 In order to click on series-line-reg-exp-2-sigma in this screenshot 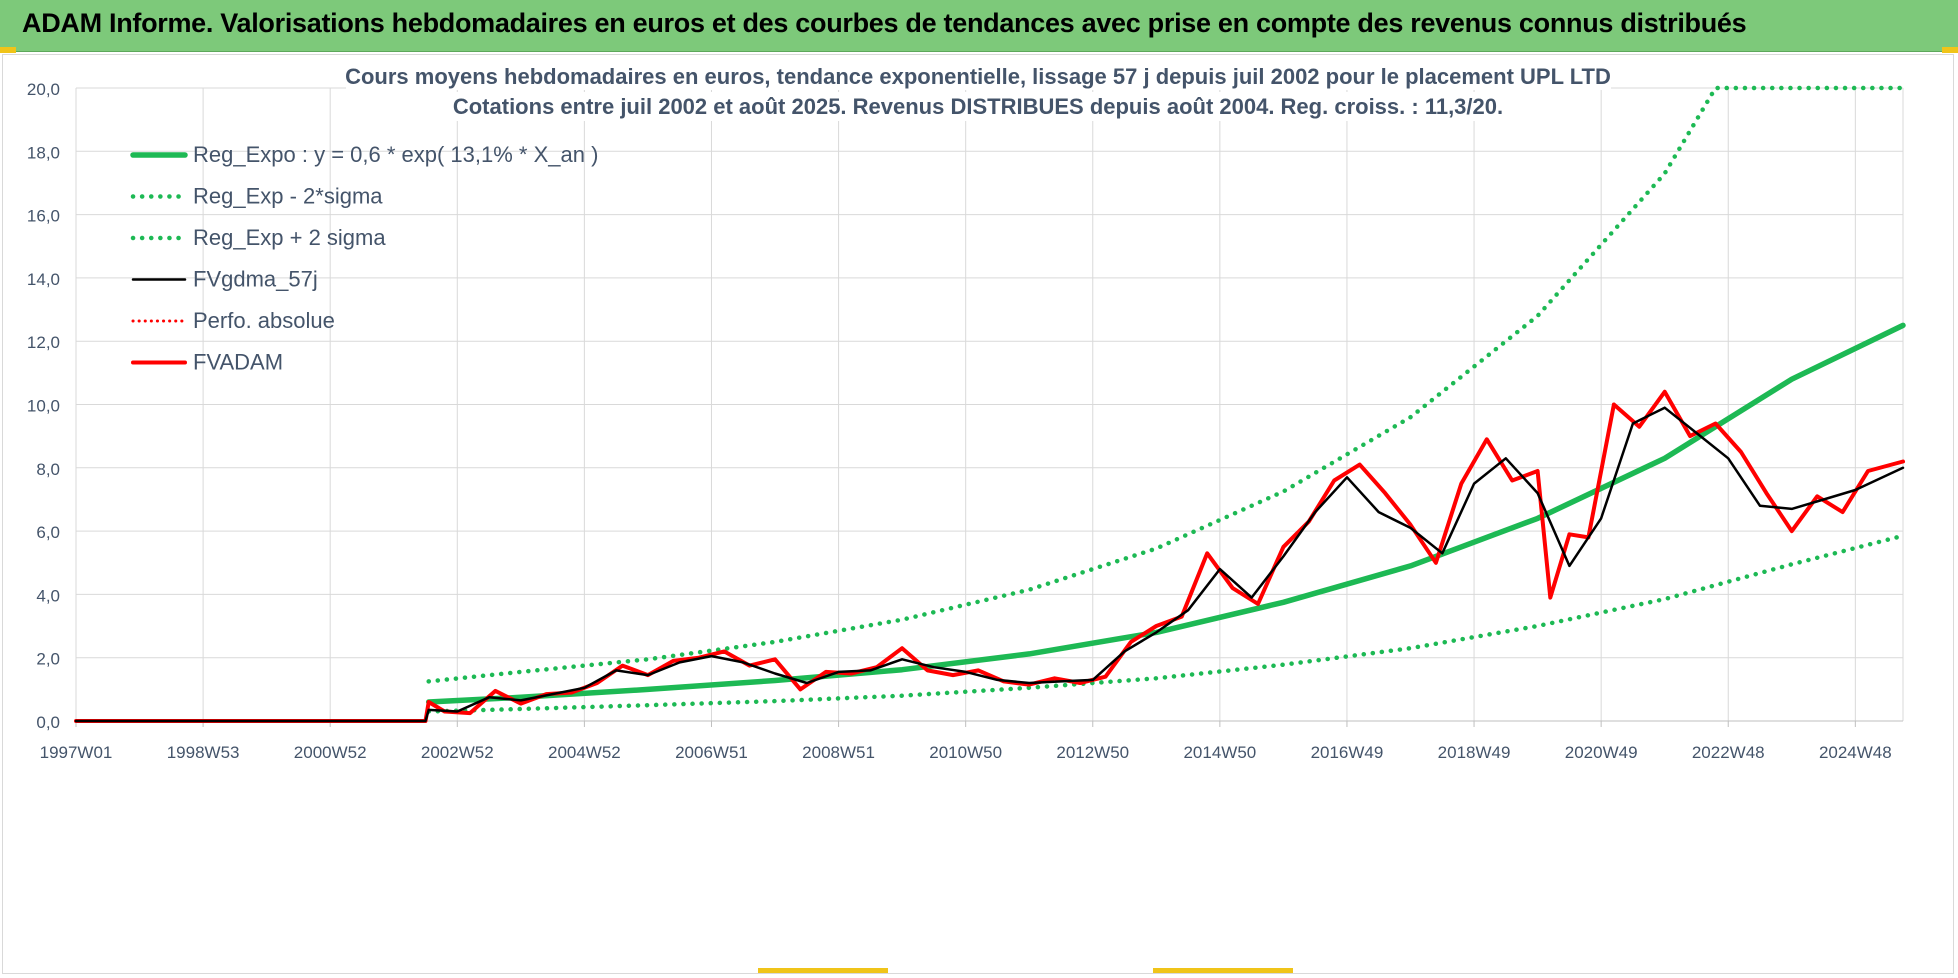, I will do `click(1166, 623)`.